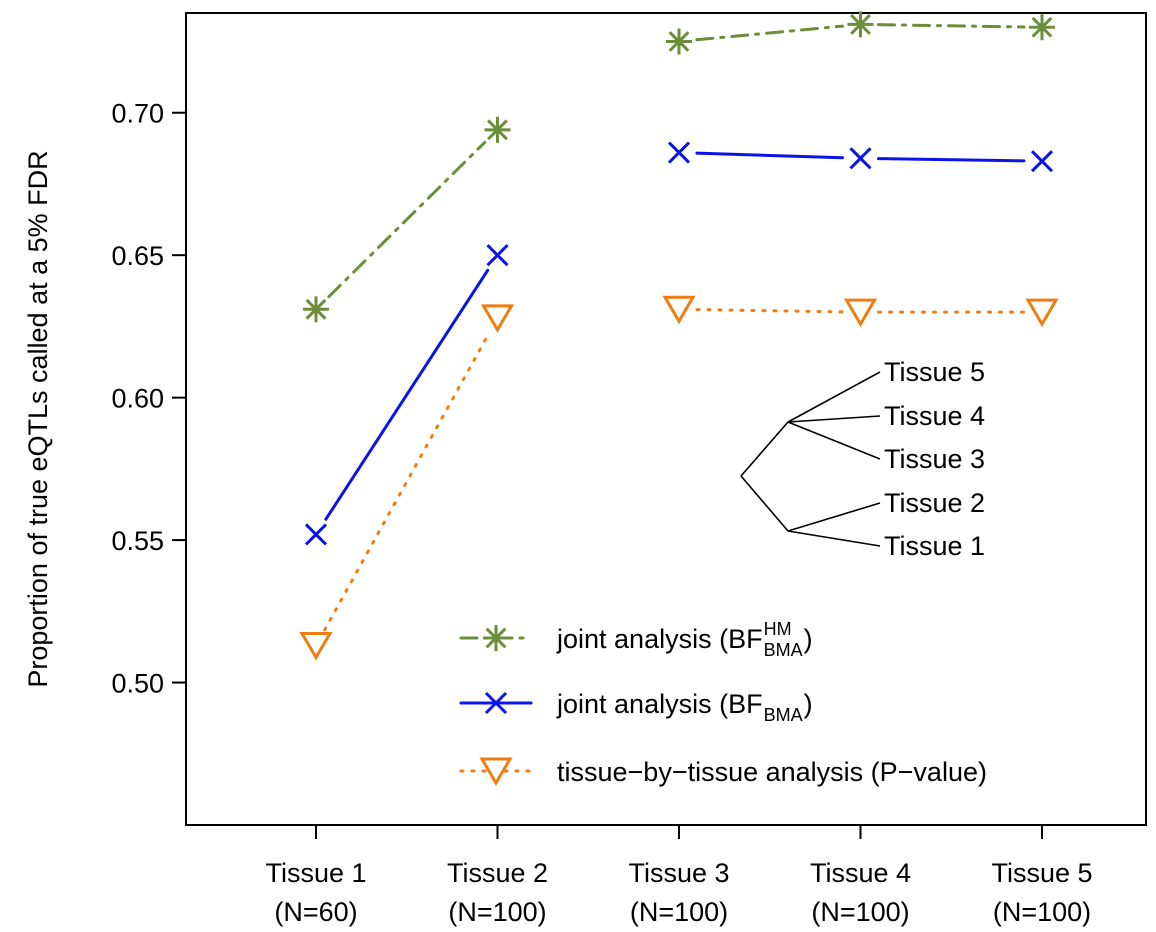  Describe the element at coordinates (860, 873) in the screenshot. I see `x-tick-label: Tissue 4` at that location.